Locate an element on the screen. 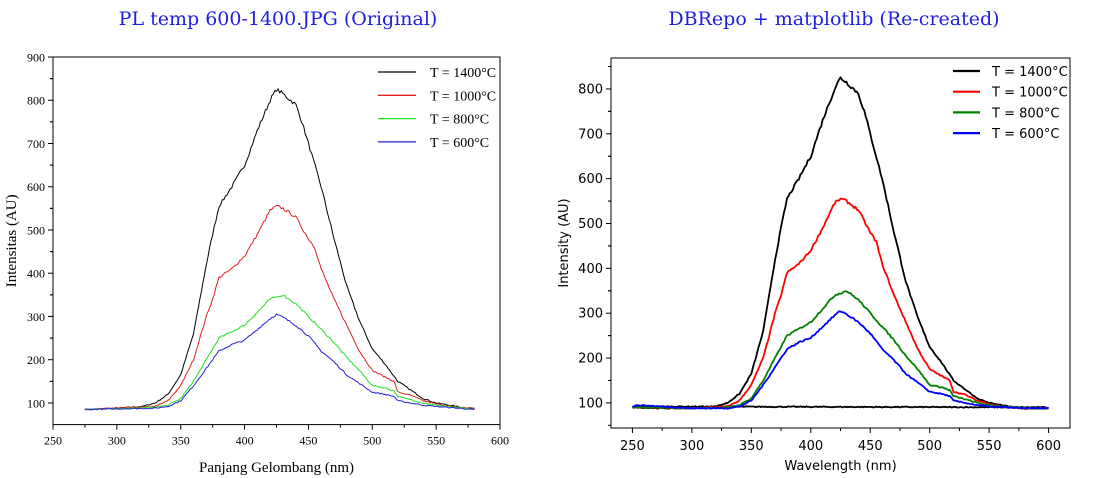 The height and width of the screenshot is (478, 1114). x-axis-label: Wavelength (nm) is located at coordinates (840, 466).